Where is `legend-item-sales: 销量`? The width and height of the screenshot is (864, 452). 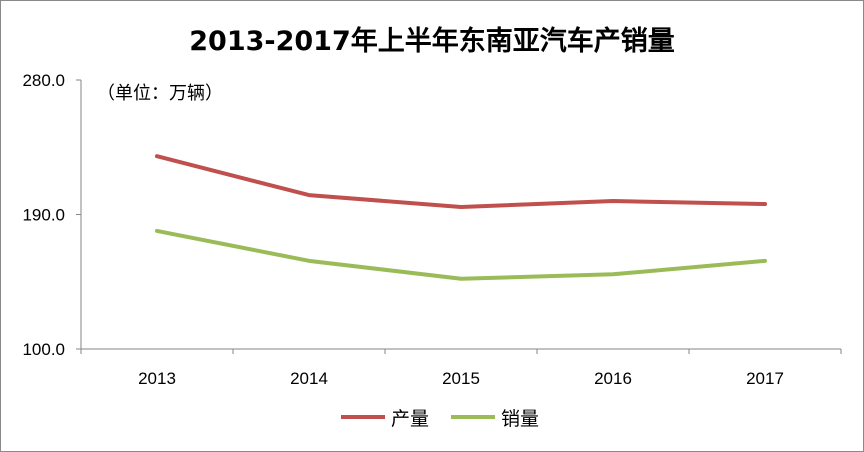 legend-item-sales: 销量 is located at coordinates (495, 417).